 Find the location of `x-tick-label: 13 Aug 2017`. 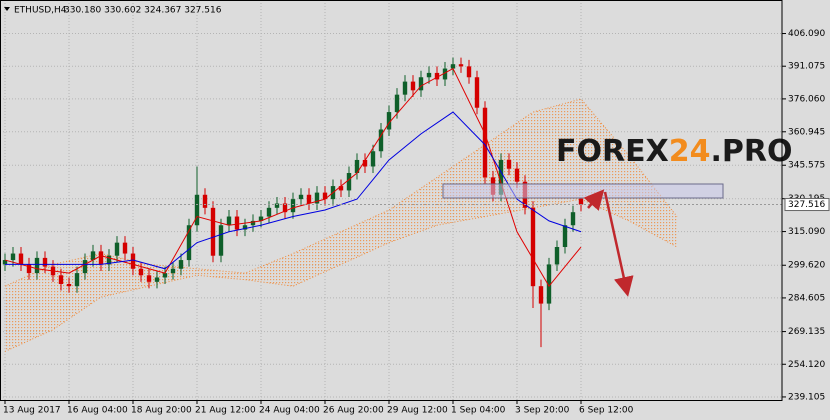

x-tick-label: 13 Aug 2017 is located at coordinates (32, 411).